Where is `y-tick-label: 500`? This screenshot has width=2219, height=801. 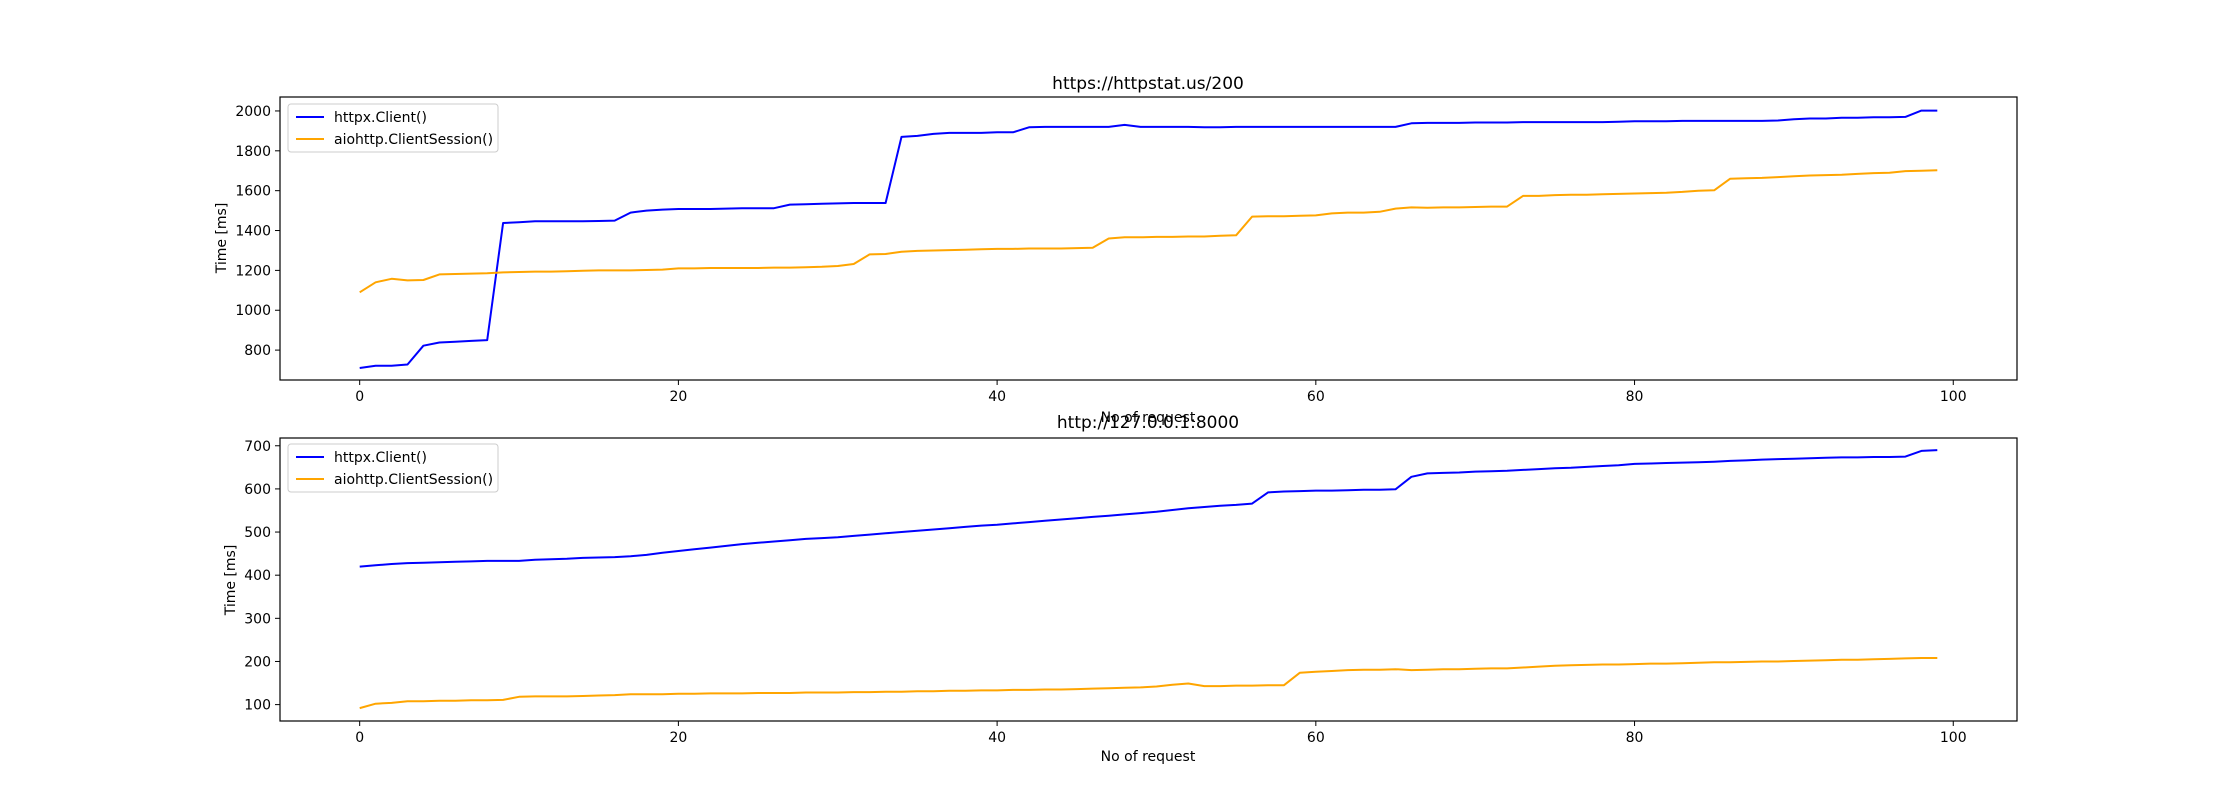
y-tick-label: 500 is located at coordinates (257, 533).